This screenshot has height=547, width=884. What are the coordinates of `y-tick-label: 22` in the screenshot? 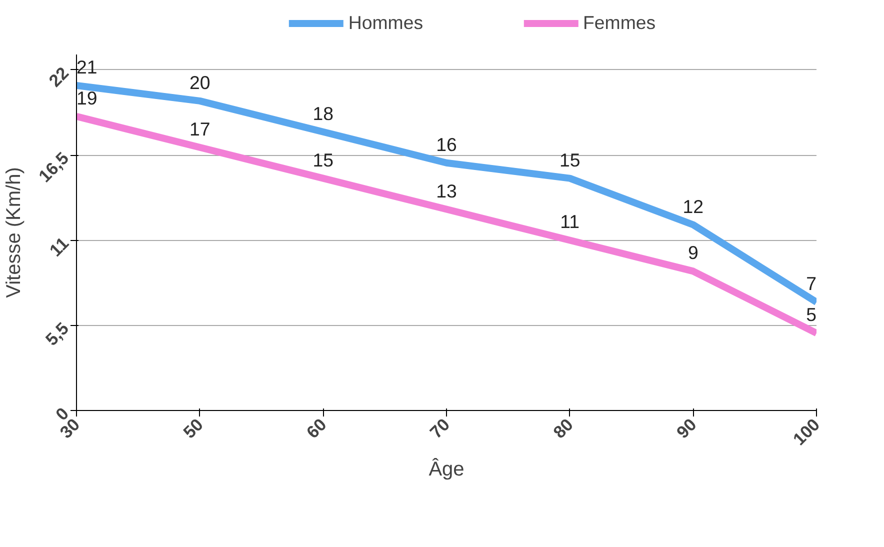 It's located at (58, 76).